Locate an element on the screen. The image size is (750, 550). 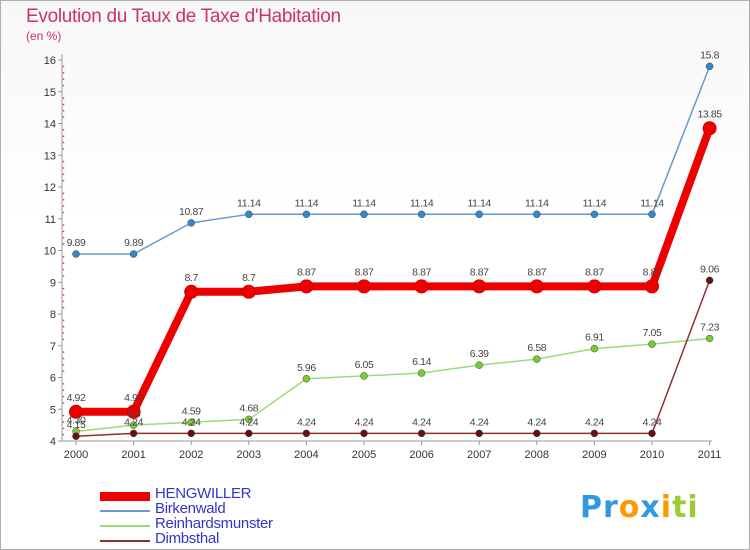
data-label: 6.14 is located at coordinates (421, 362).